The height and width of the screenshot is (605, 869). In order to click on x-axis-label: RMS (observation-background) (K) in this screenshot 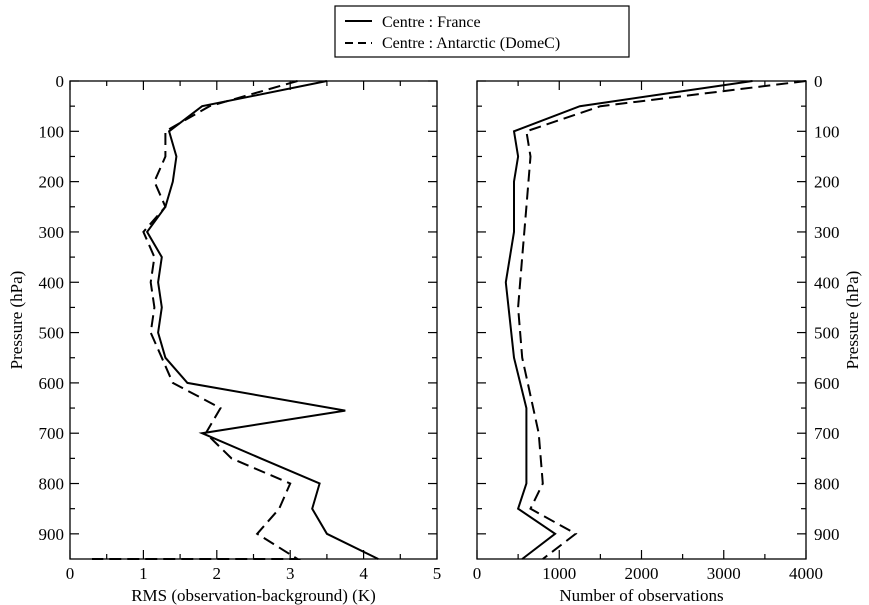, I will do `click(253, 595)`.